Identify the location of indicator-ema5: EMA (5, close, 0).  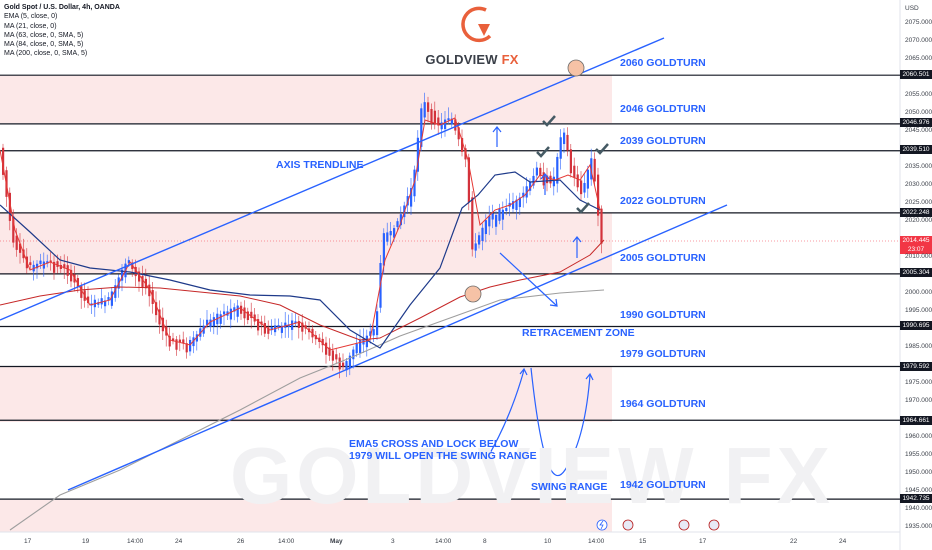
(31, 17).